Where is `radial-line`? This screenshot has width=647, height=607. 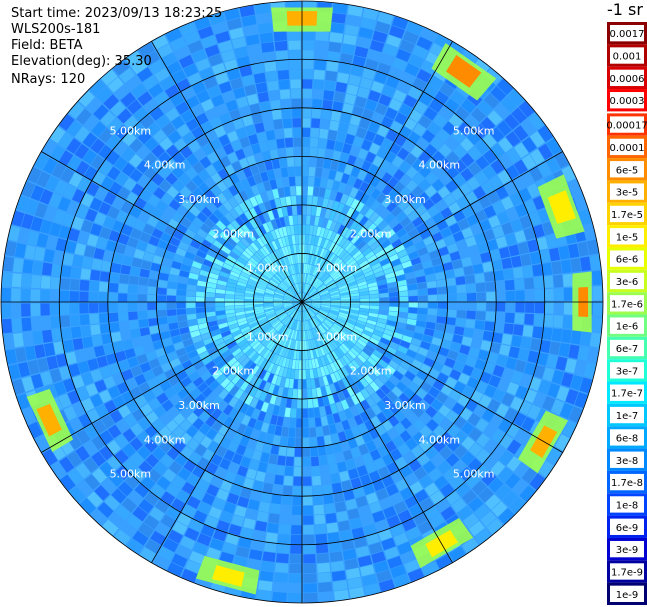
radial-line is located at coordinates (172, 377).